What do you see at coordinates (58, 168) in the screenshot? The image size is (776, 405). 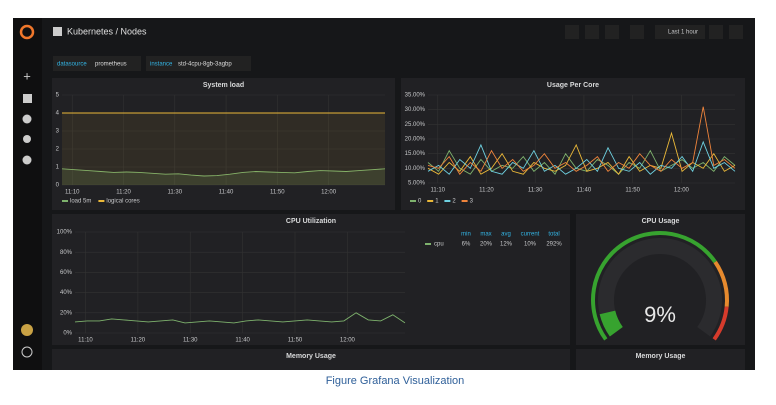 I see `y-tick-label: 1` at bounding box center [58, 168].